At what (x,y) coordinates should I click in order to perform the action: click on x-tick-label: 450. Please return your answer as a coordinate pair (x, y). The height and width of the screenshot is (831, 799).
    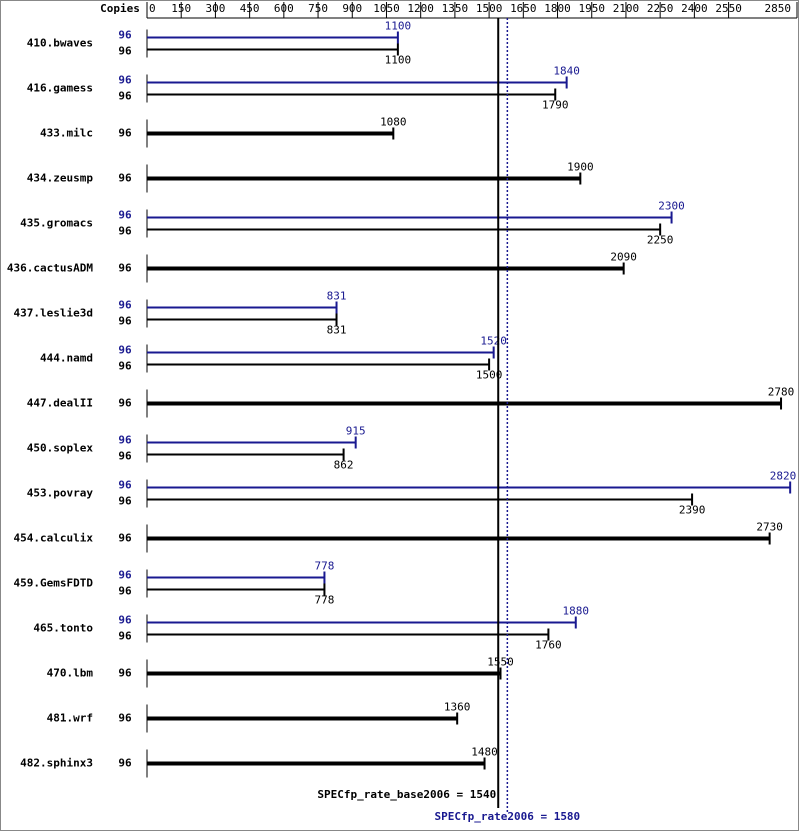
    Looking at the image, I should click on (250, 8).